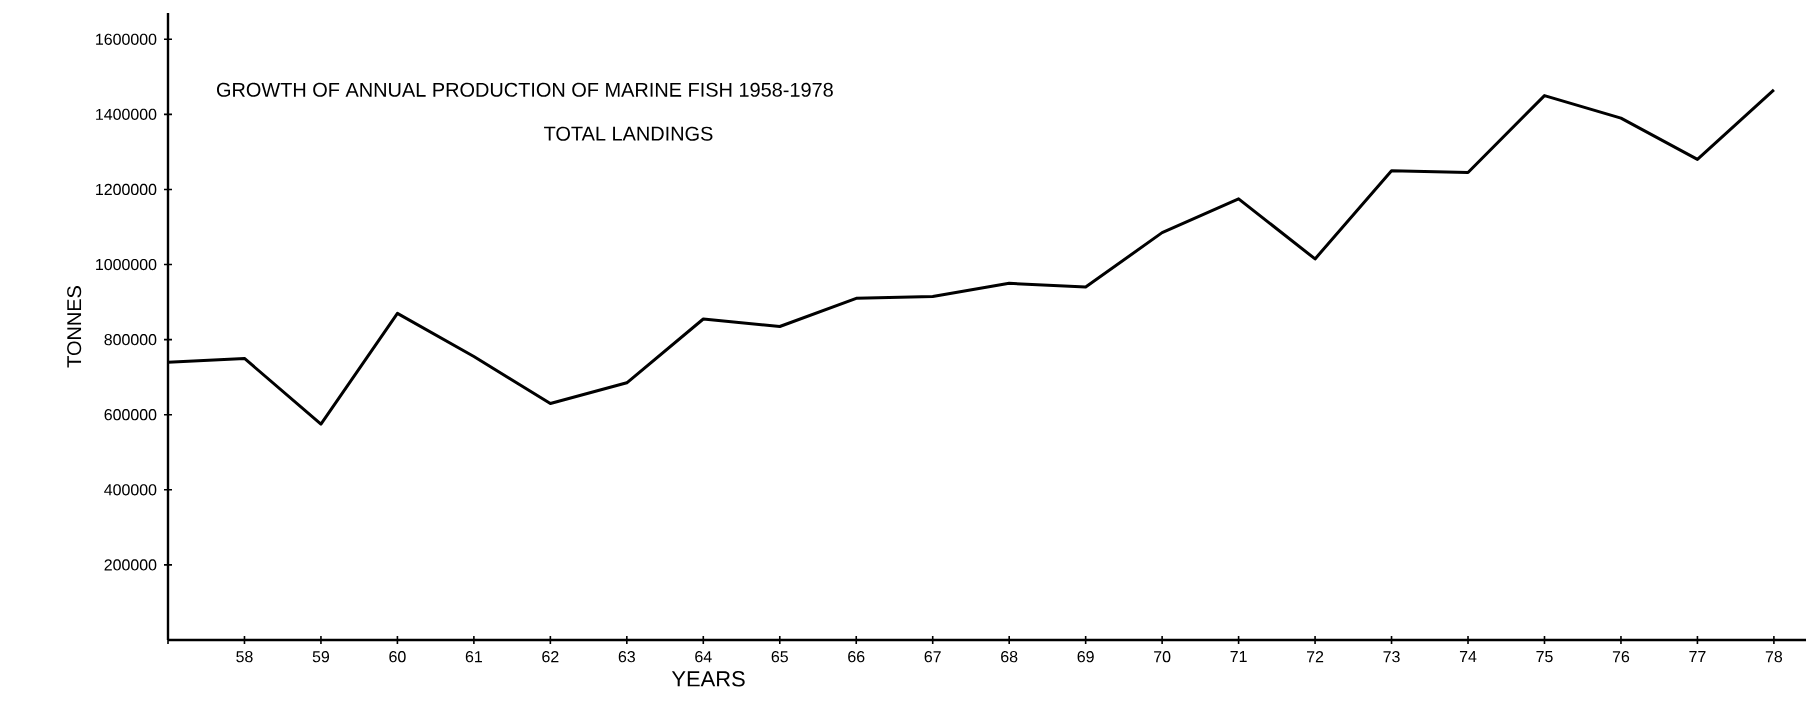  I want to click on y-tick-label: 800000, so click(130, 340).